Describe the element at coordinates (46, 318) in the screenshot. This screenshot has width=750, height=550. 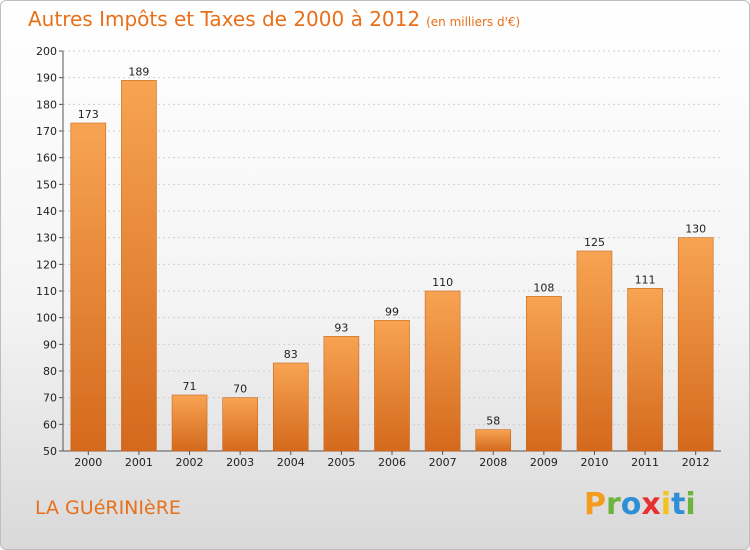
I see `y-tick-label: 100` at that location.